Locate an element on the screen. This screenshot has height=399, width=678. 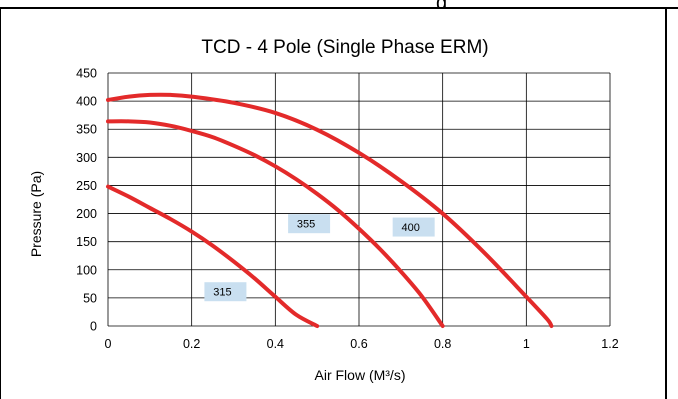
y-axis-ticks: 0 50 100 150 200 250 300 350 400 450 is located at coordinates (86, 200).